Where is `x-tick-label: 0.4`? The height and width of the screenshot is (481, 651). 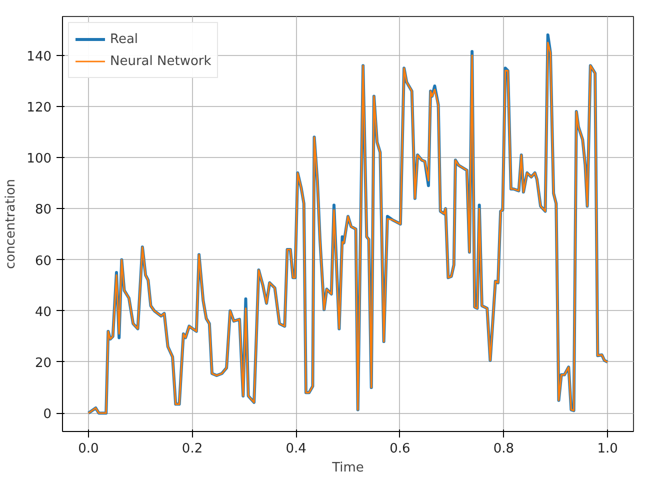 x-tick-label: 0.4 is located at coordinates (296, 449).